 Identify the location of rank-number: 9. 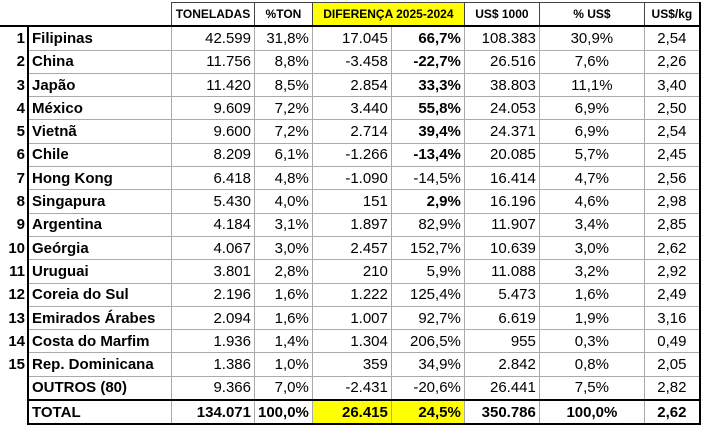
(20, 225).